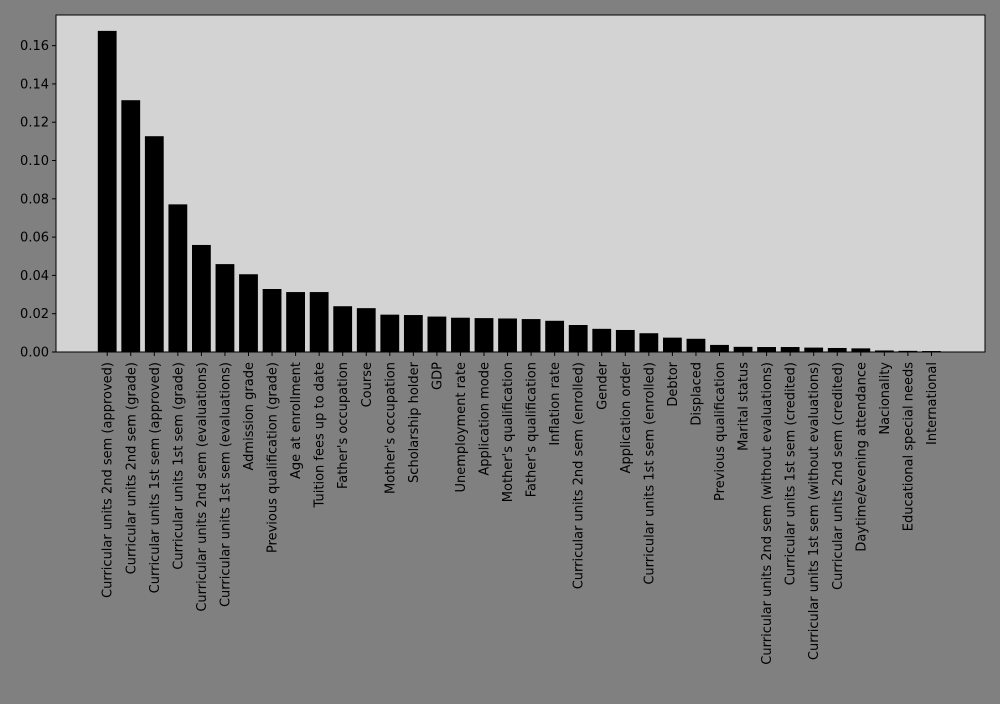 The image size is (1000, 704). What do you see at coordinates (34, 46) in the screenshot?
I see `y-tick-label: 0.16` at bounding box center [34, 46].